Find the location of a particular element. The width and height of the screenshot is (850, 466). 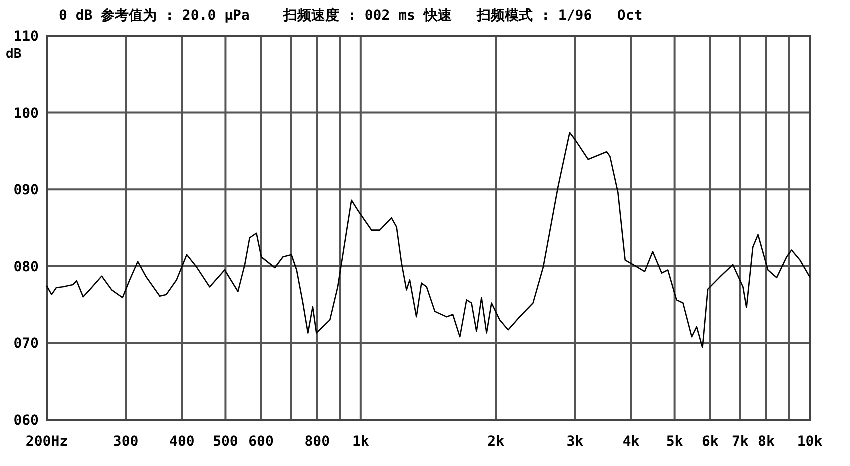

y-tick-label: 070 is located at coordinates (26, 344).